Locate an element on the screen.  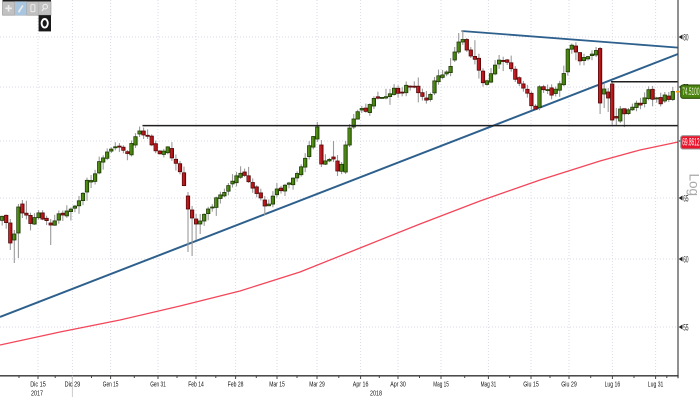
svg-text: 65 is located at coordinates (685, 198).